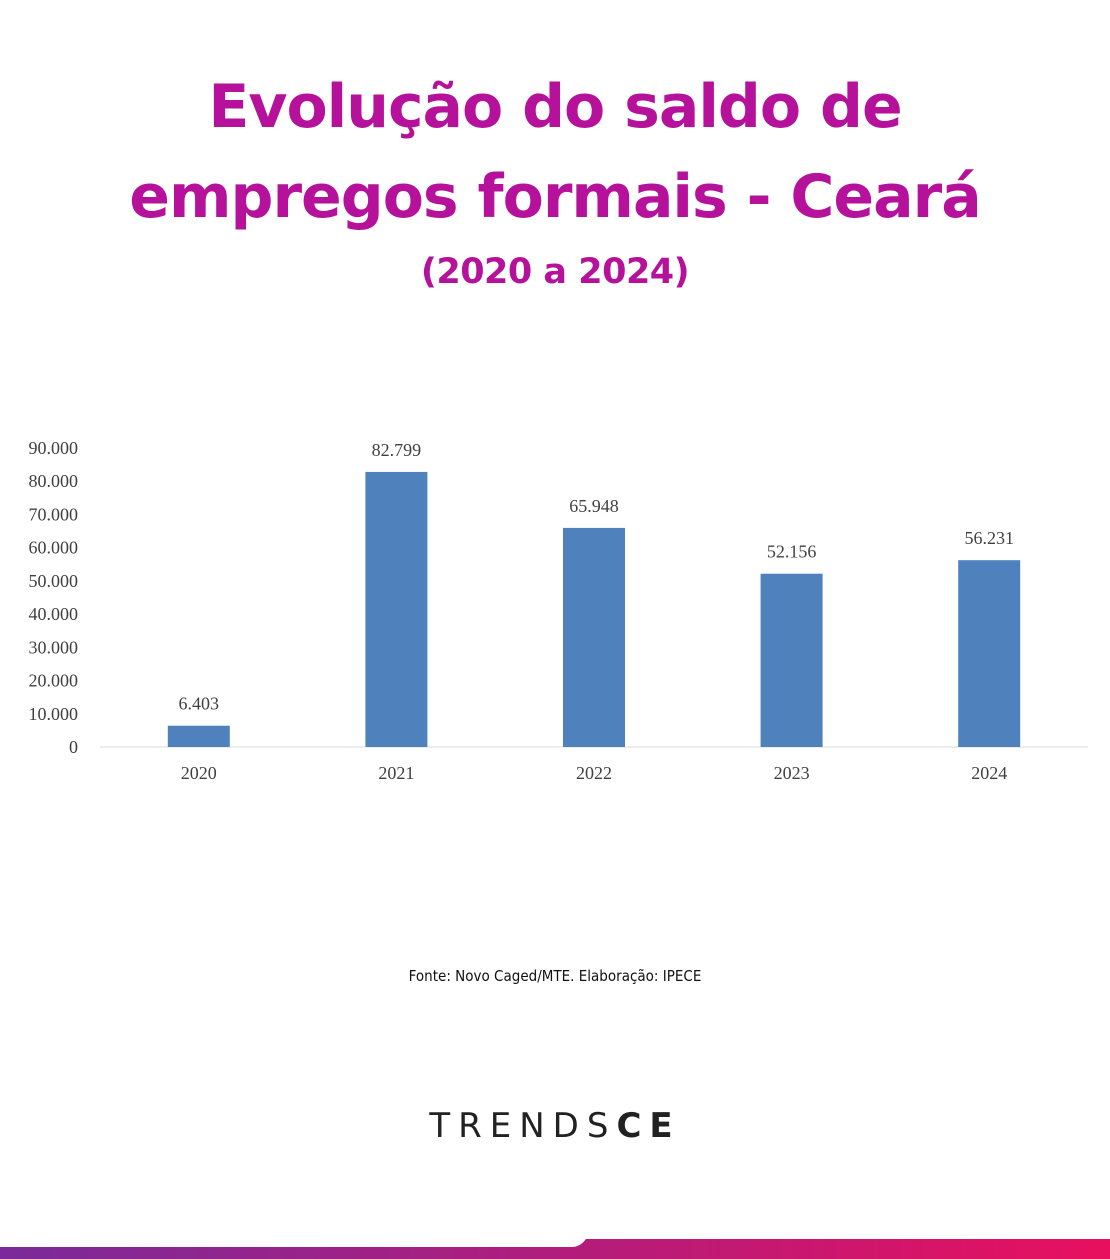  I want to click on y-tick-label: 50.000, so click(54, 581).